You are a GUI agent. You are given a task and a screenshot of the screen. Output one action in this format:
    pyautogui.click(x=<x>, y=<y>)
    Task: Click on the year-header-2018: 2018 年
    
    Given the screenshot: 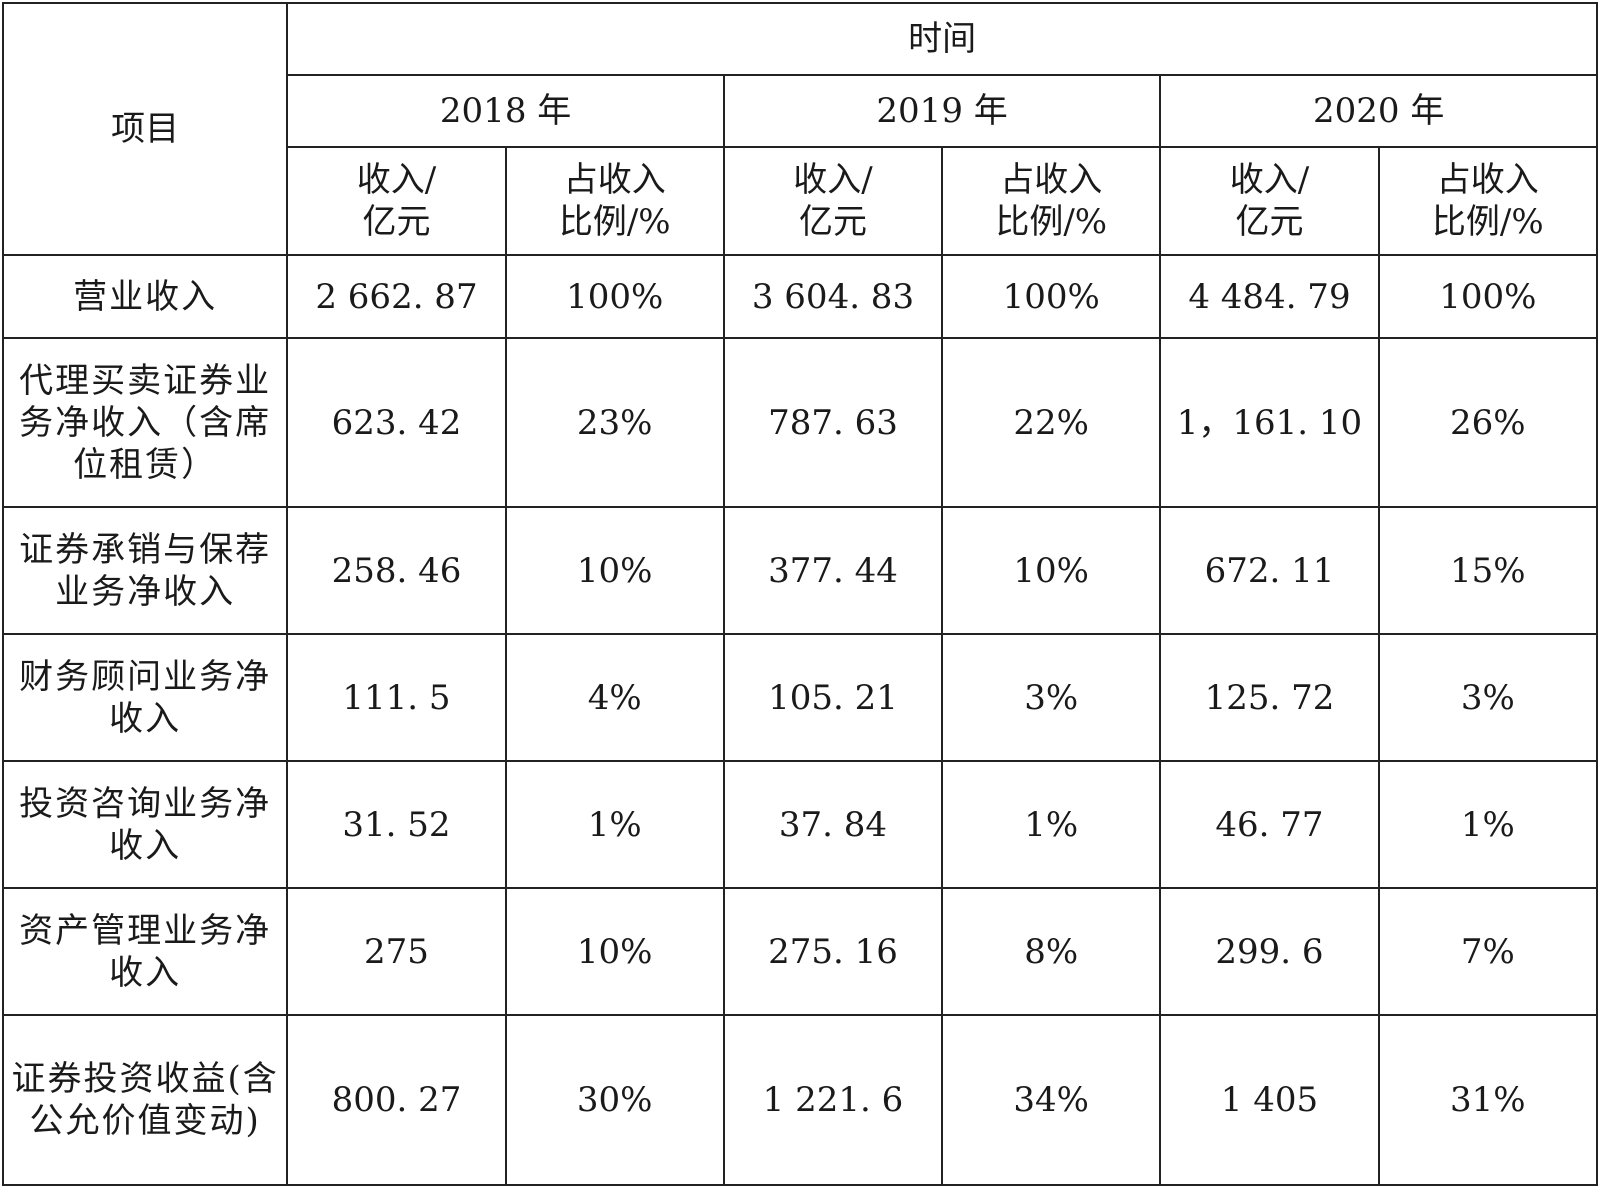 What is the action you would take?
    pyautogui.click(x=505, y=111)
    